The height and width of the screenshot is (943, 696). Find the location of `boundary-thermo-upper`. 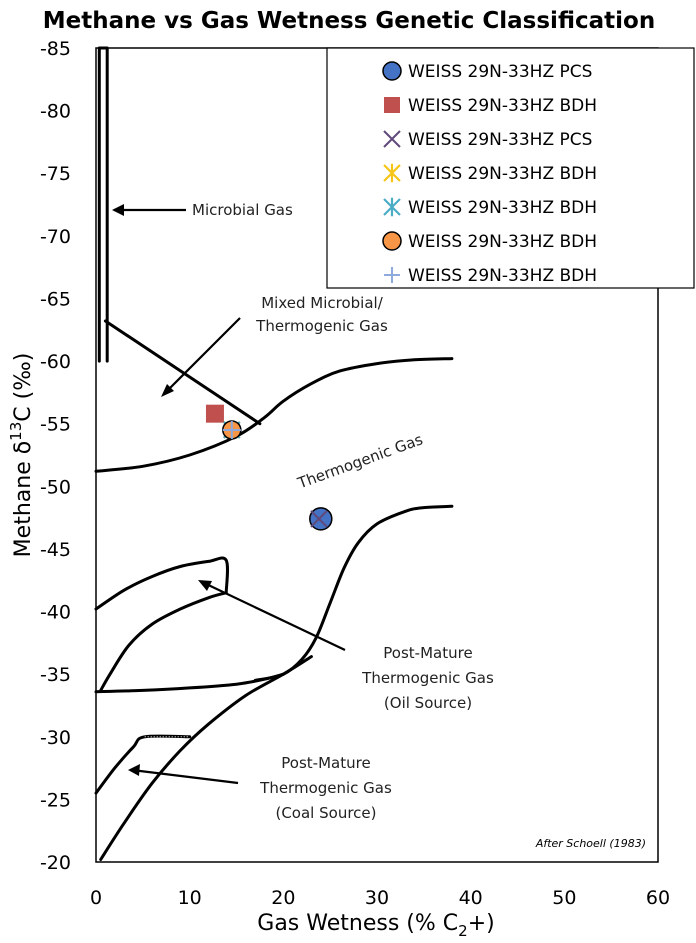

boundary-thermo-upper is located at coordinates (274, 415).